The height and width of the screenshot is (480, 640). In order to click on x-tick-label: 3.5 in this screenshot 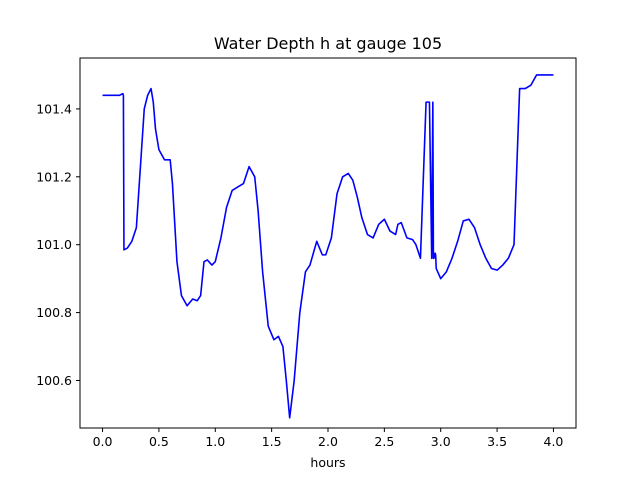, I will do `click(497, 441)`.